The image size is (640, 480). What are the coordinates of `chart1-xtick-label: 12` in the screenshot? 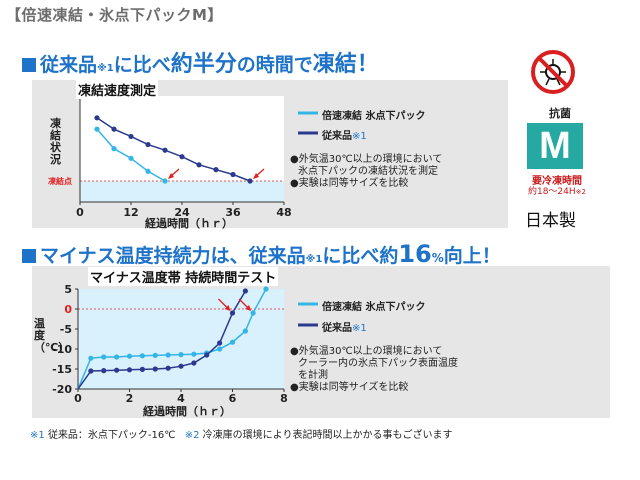 It's located at (130, 212).